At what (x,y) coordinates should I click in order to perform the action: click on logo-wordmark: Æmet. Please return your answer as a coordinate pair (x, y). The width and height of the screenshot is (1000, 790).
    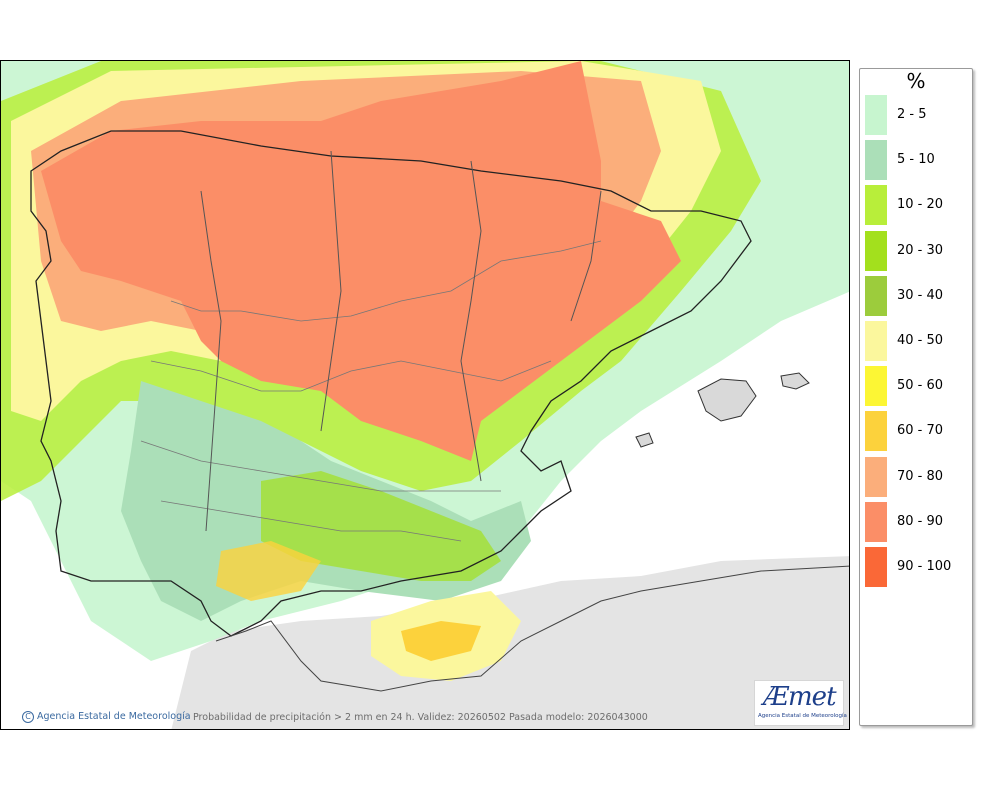
    Looking at the image, I should click on (800, 697).